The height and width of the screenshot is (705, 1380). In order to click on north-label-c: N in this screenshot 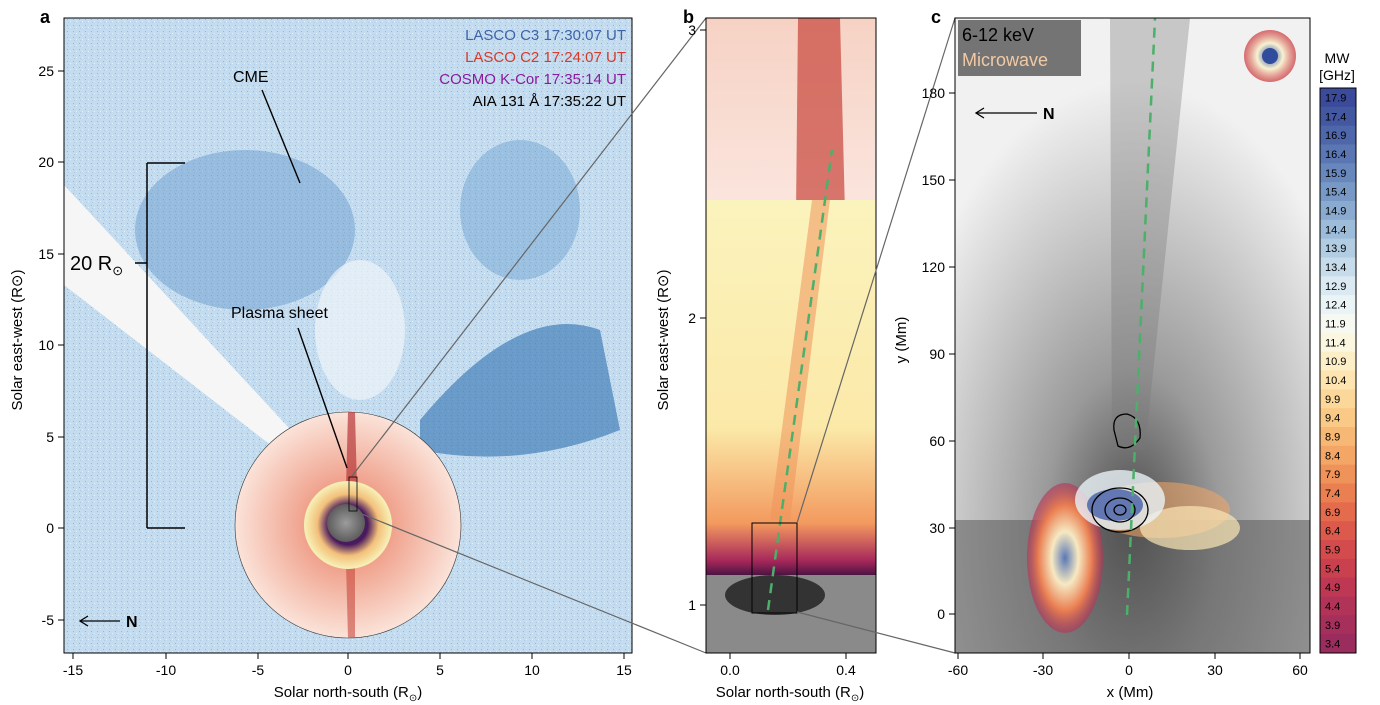, I will do `click(1049, 114)`.